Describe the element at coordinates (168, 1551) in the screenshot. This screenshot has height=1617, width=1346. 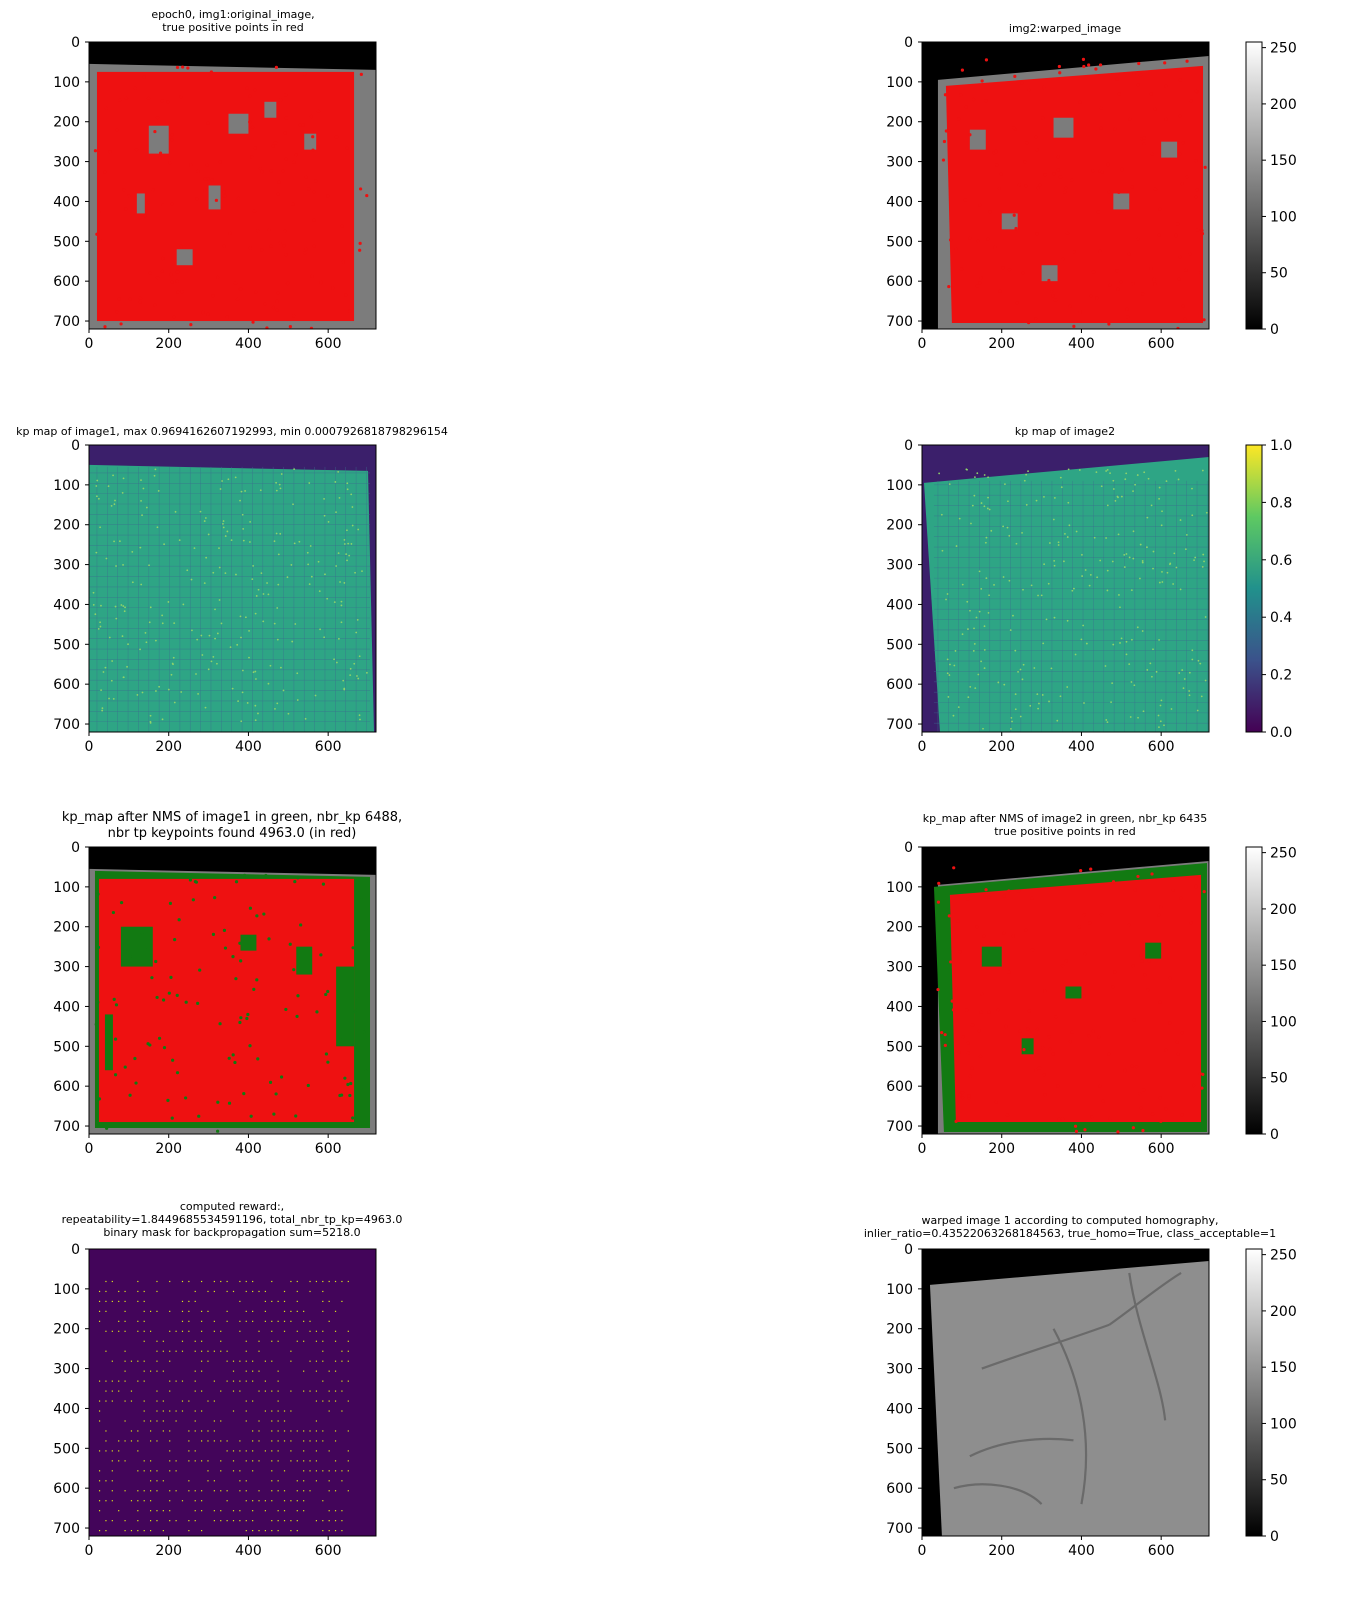
I see `x-tick-label: 200` at that location.